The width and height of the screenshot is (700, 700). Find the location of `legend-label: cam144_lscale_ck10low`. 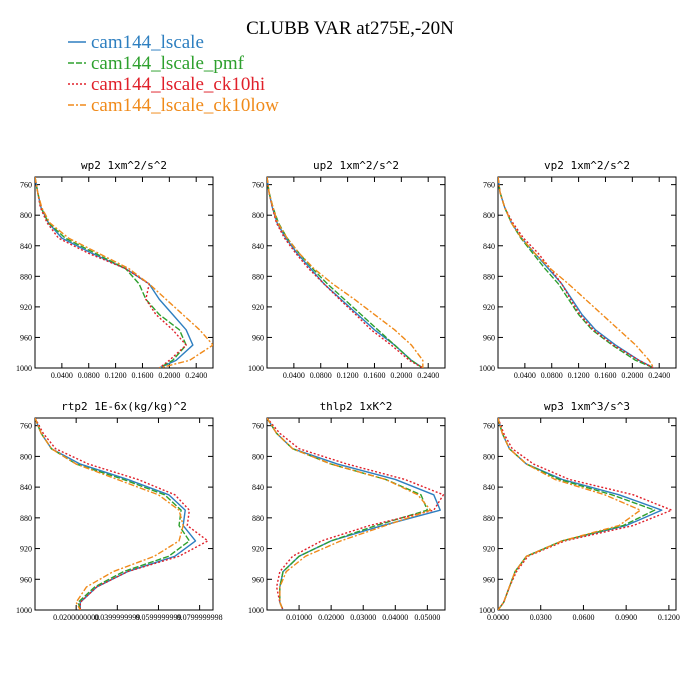

legend-label: cam144_lscale_ck10low is located at coordinates (185, 105).